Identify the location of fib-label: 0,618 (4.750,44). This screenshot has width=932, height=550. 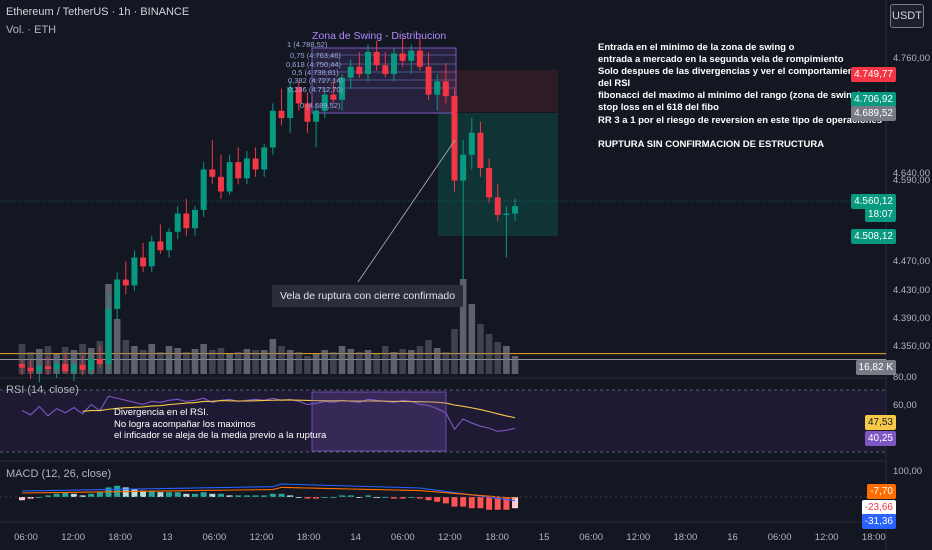
(314, 64).